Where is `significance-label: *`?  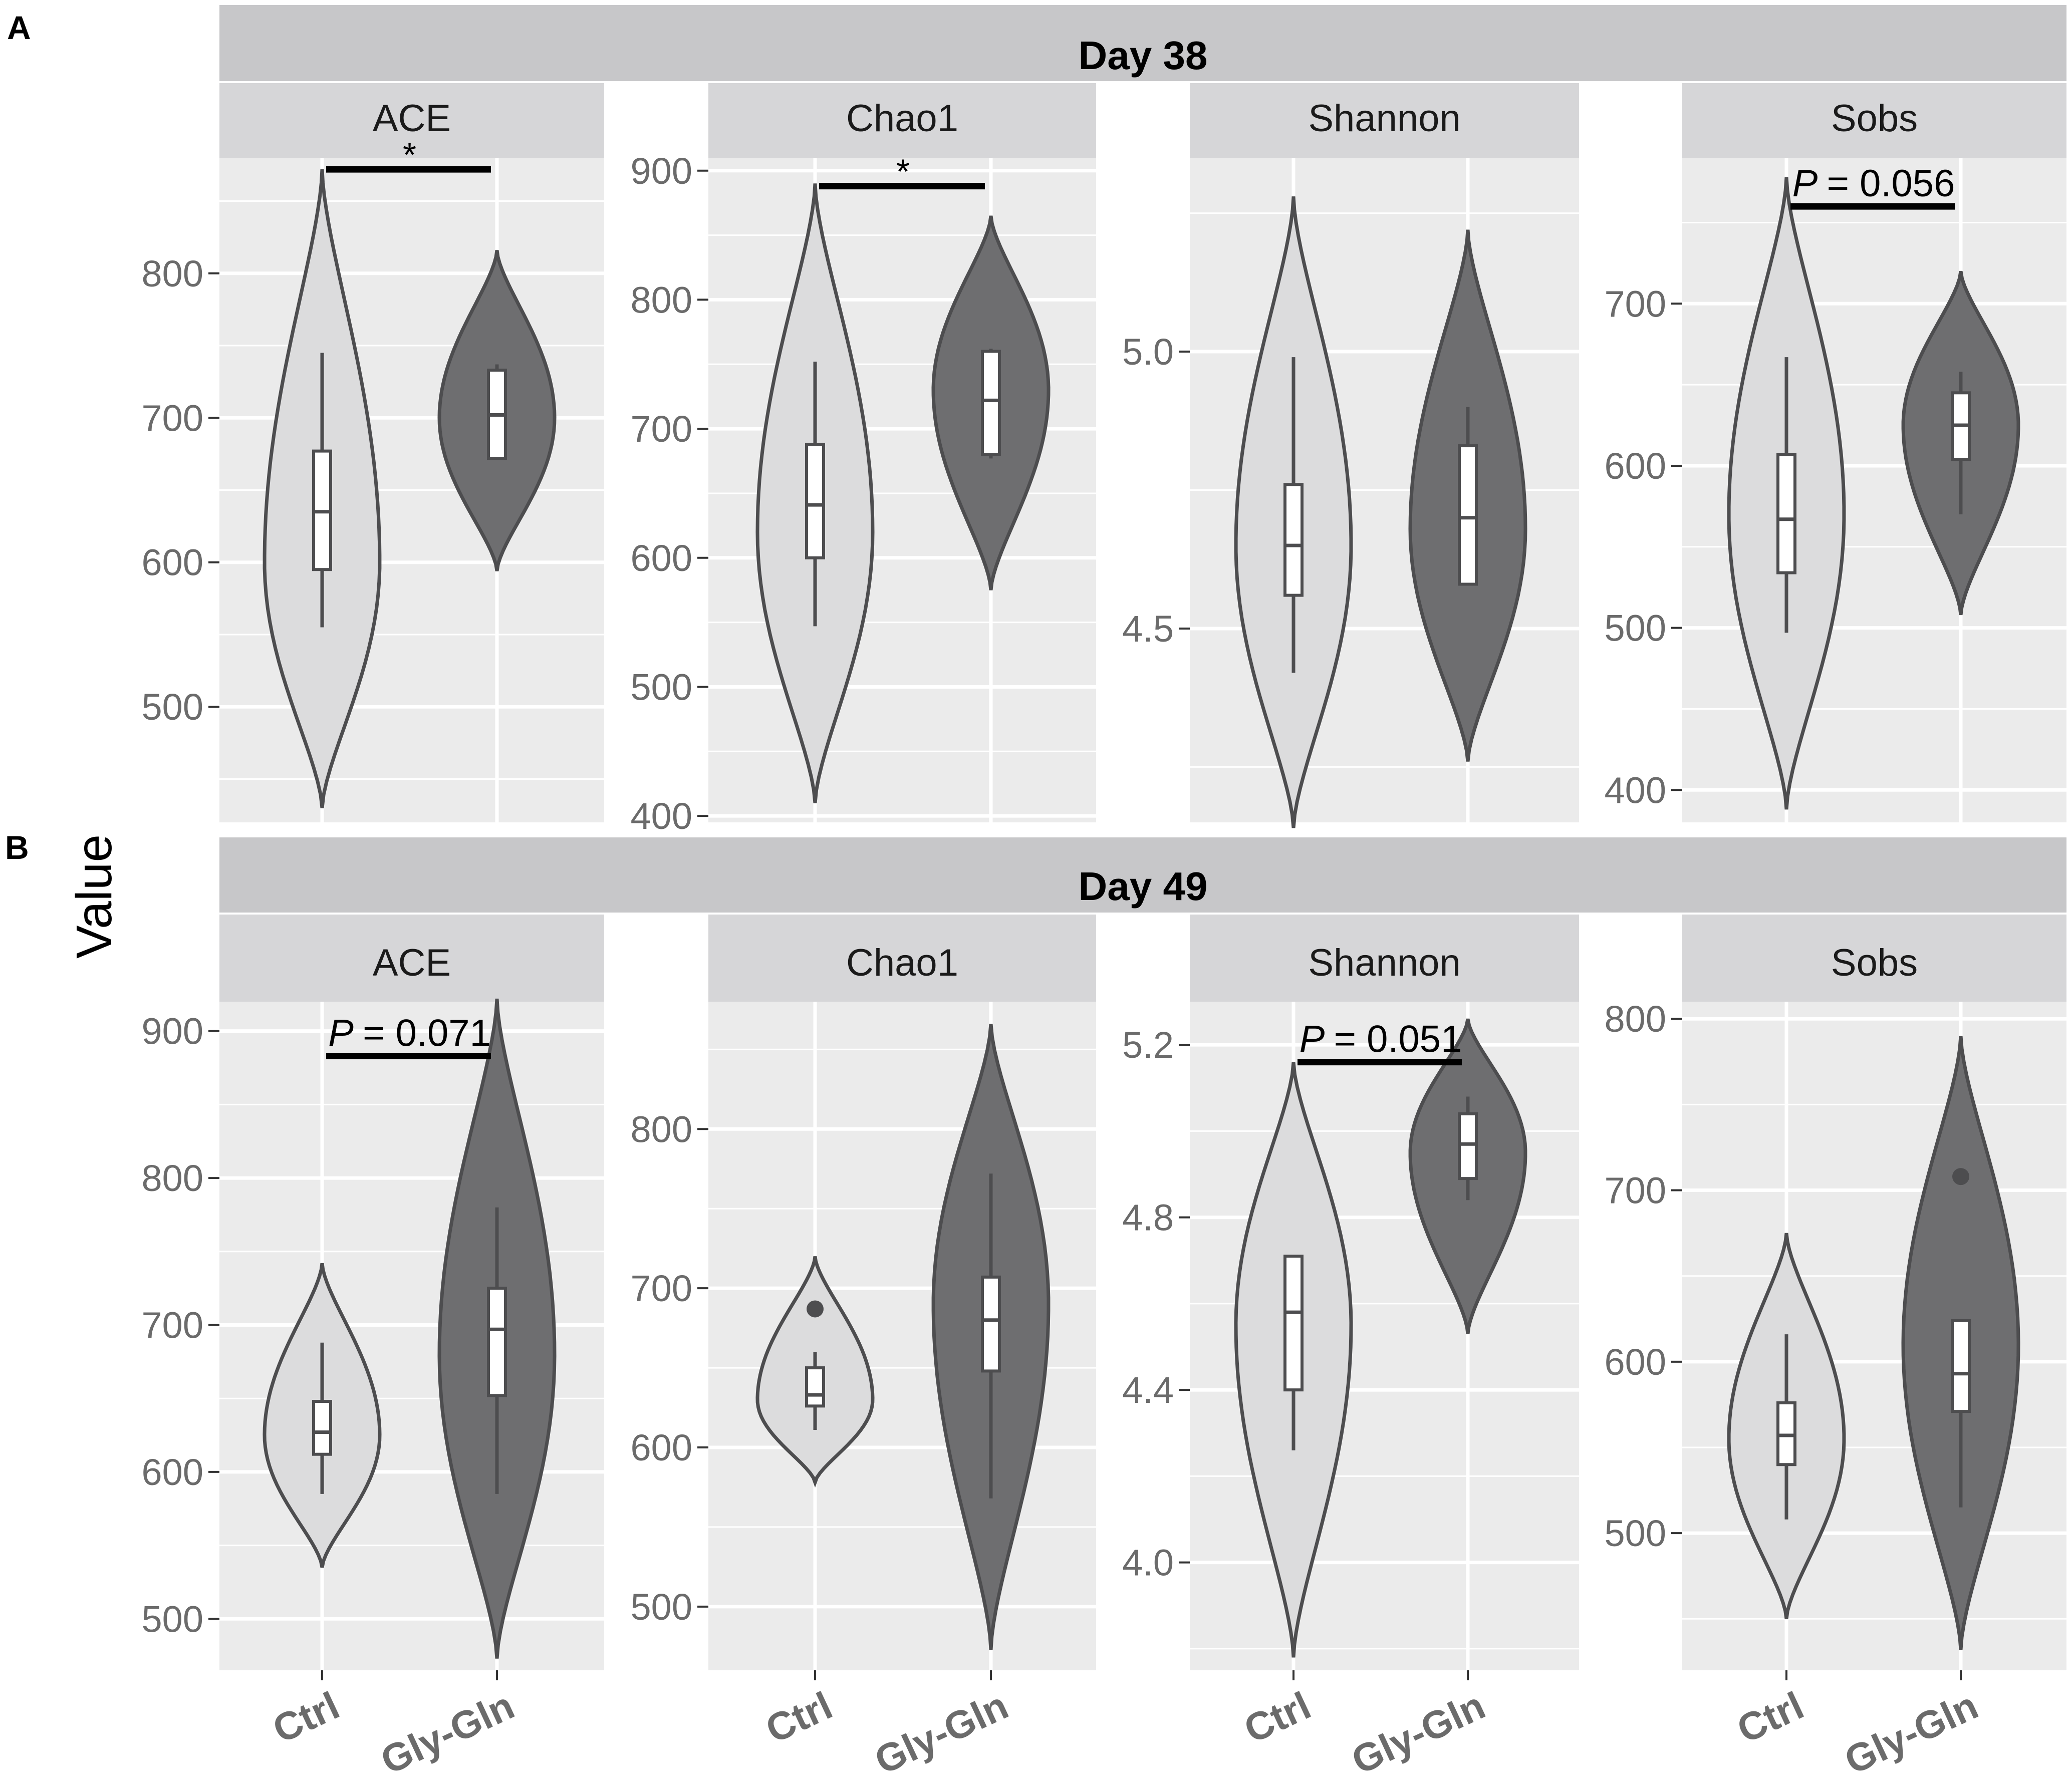 significance-label: * is located at coordinates (903, 171).